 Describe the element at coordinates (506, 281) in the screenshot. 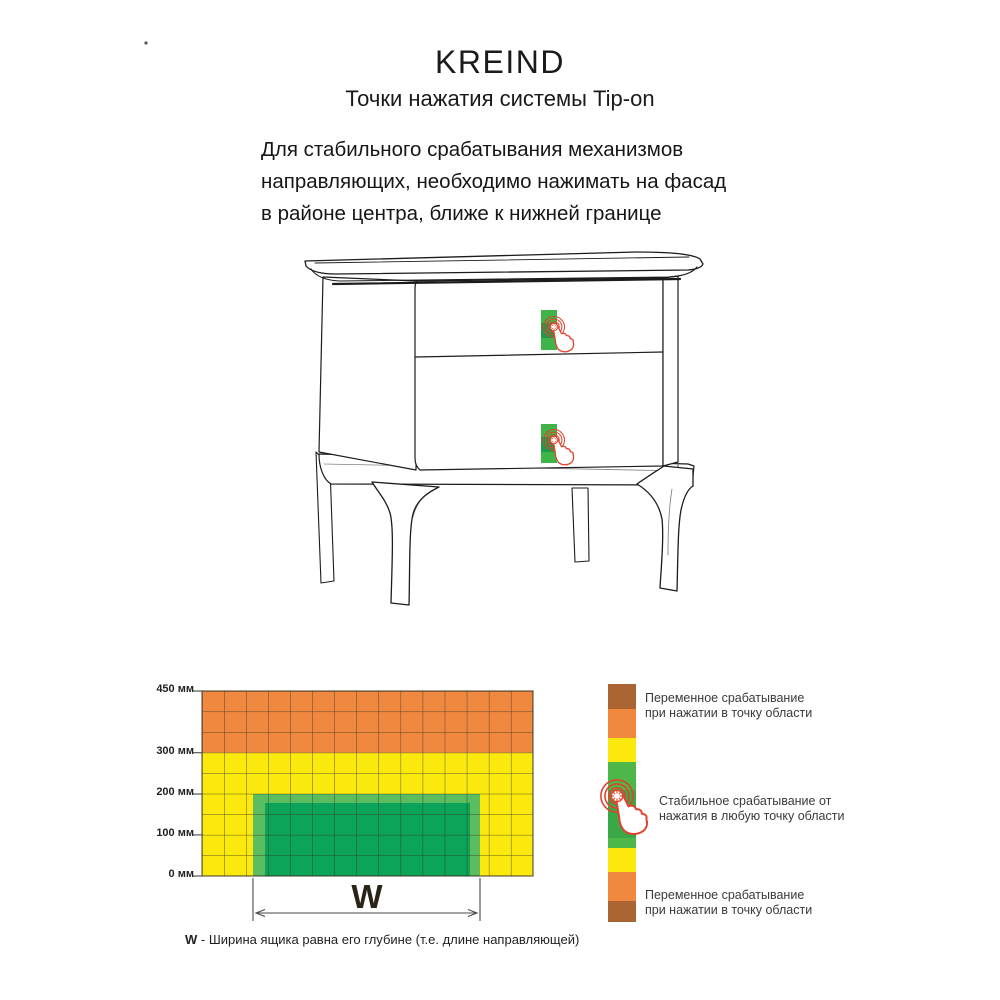

I see `top-shadow-line` at that location.